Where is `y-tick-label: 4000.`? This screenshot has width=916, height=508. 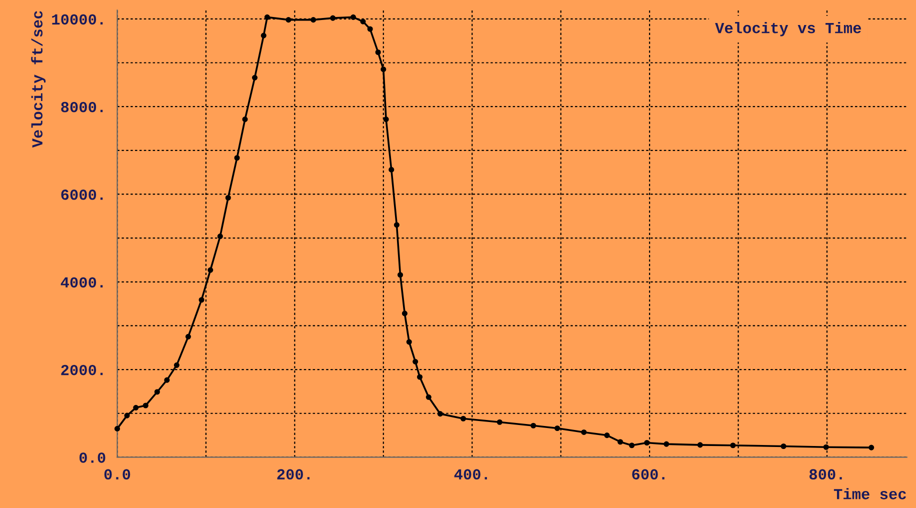
y-tick-label: 4000. is located at coordinates (81, 282).